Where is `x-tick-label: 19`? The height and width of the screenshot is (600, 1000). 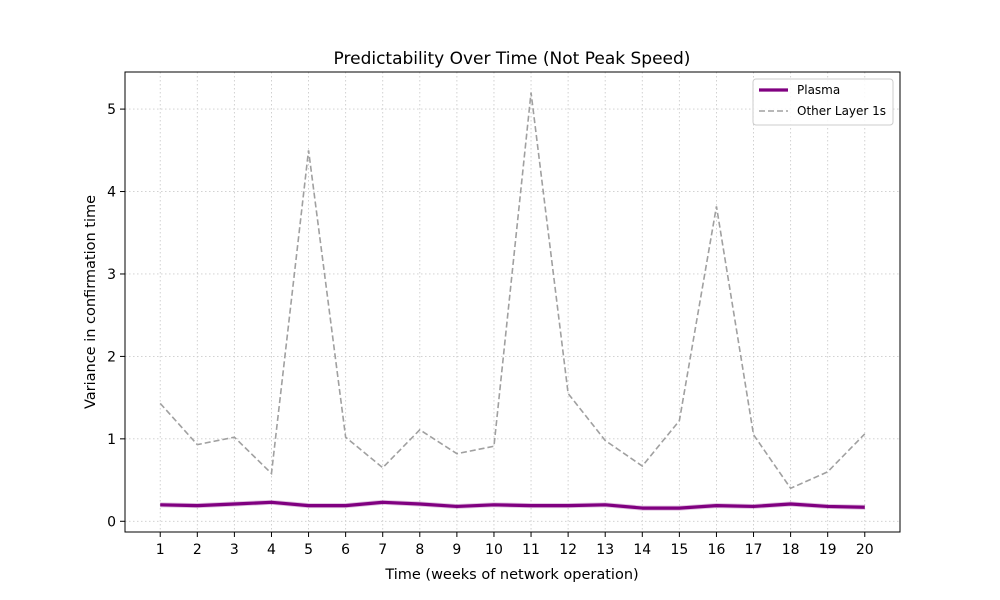
x-tick-label: 19 is located at coordinates (828, 550).